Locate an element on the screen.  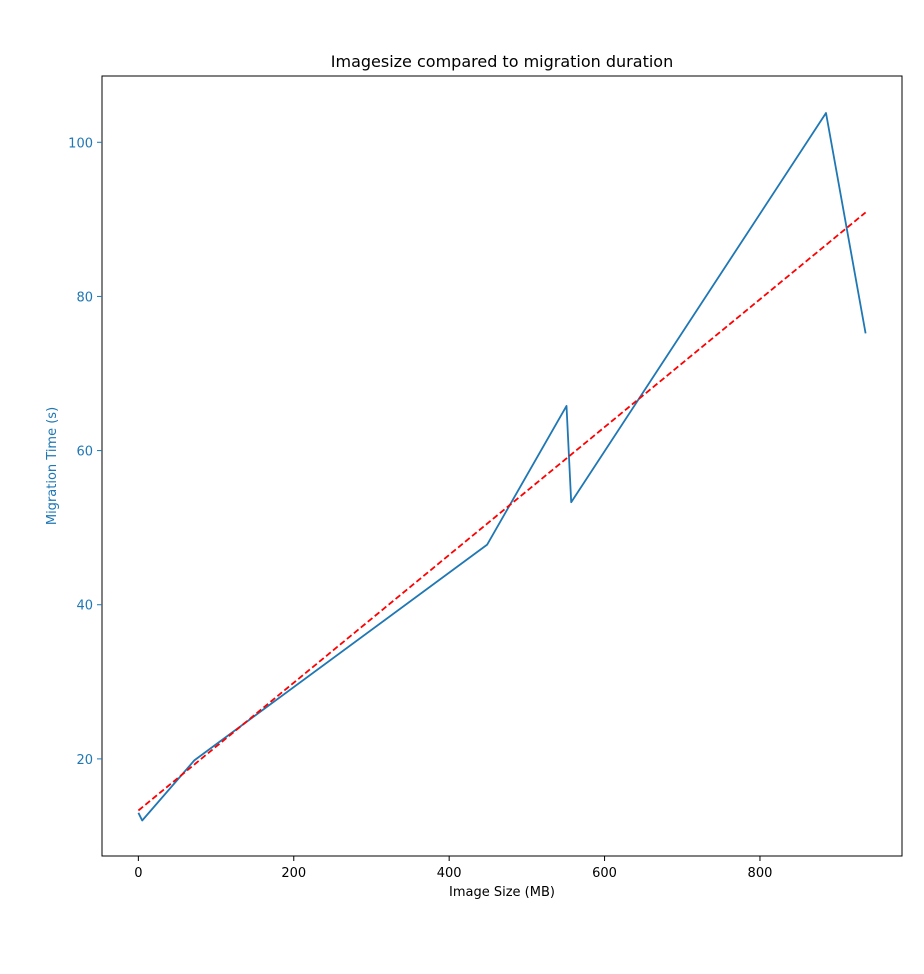
x-tick-label: 0 is located at coordinates (138, 873).